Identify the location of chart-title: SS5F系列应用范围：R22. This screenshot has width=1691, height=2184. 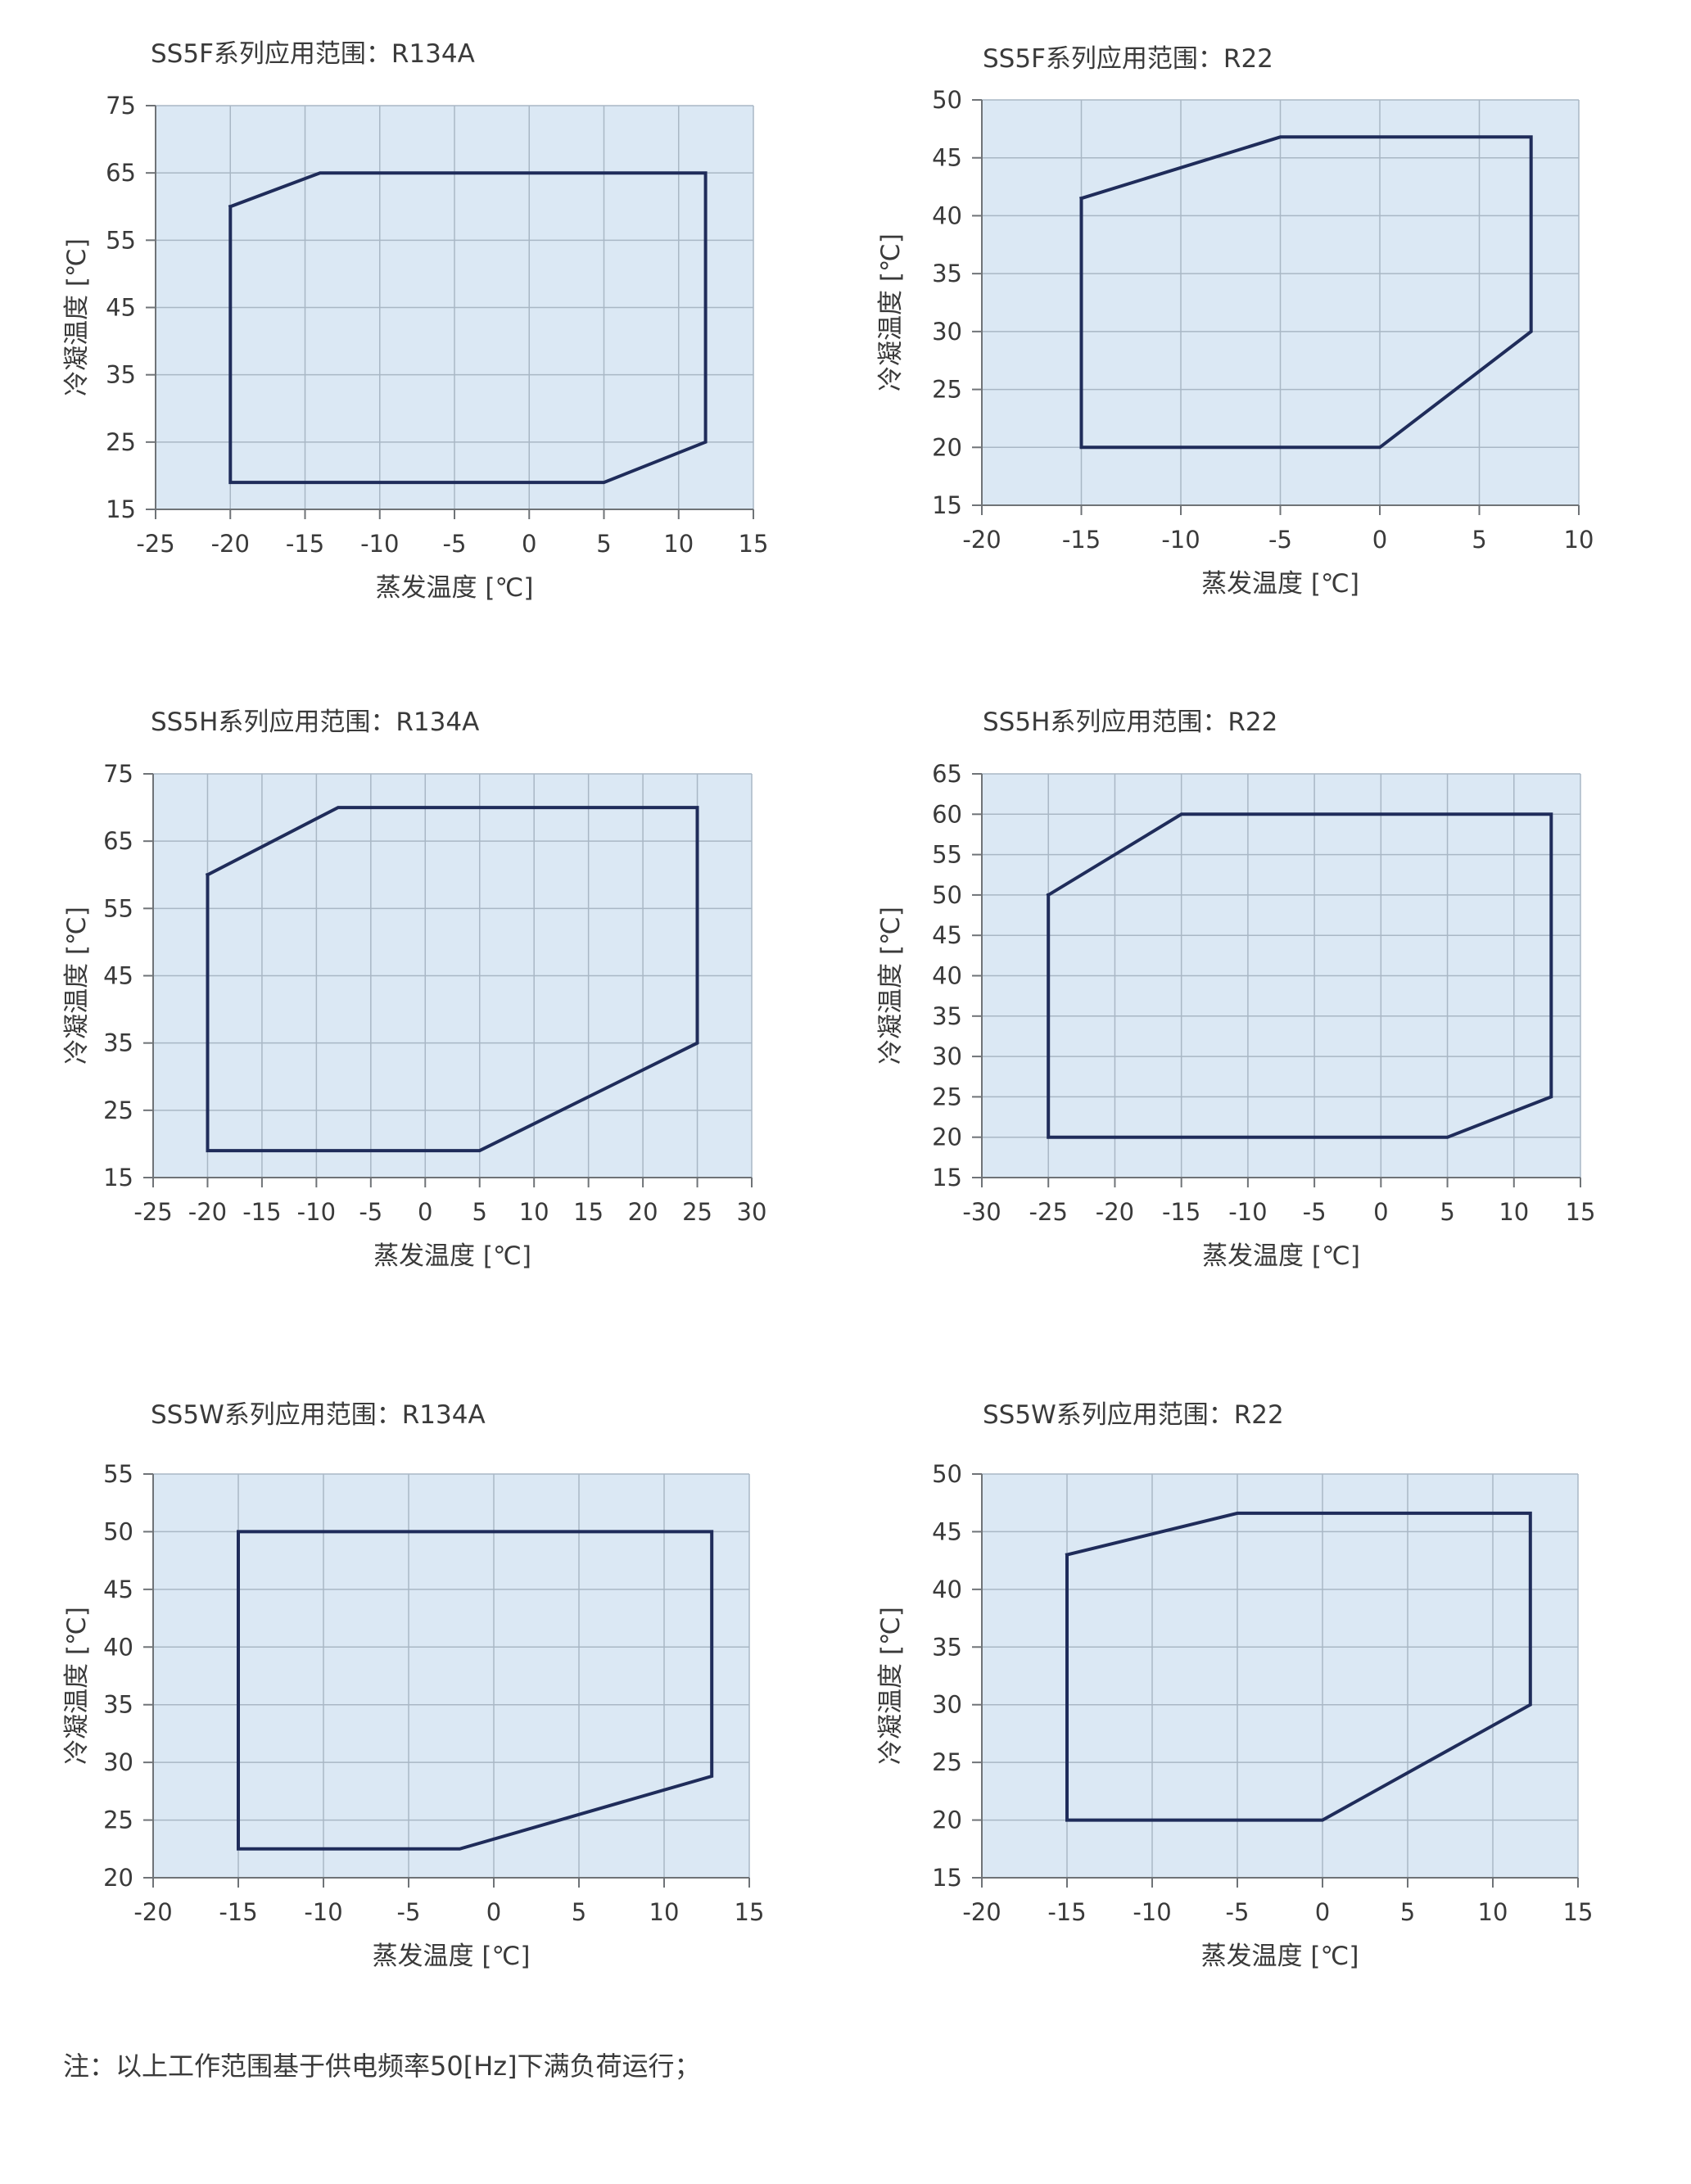
(1128, 59).